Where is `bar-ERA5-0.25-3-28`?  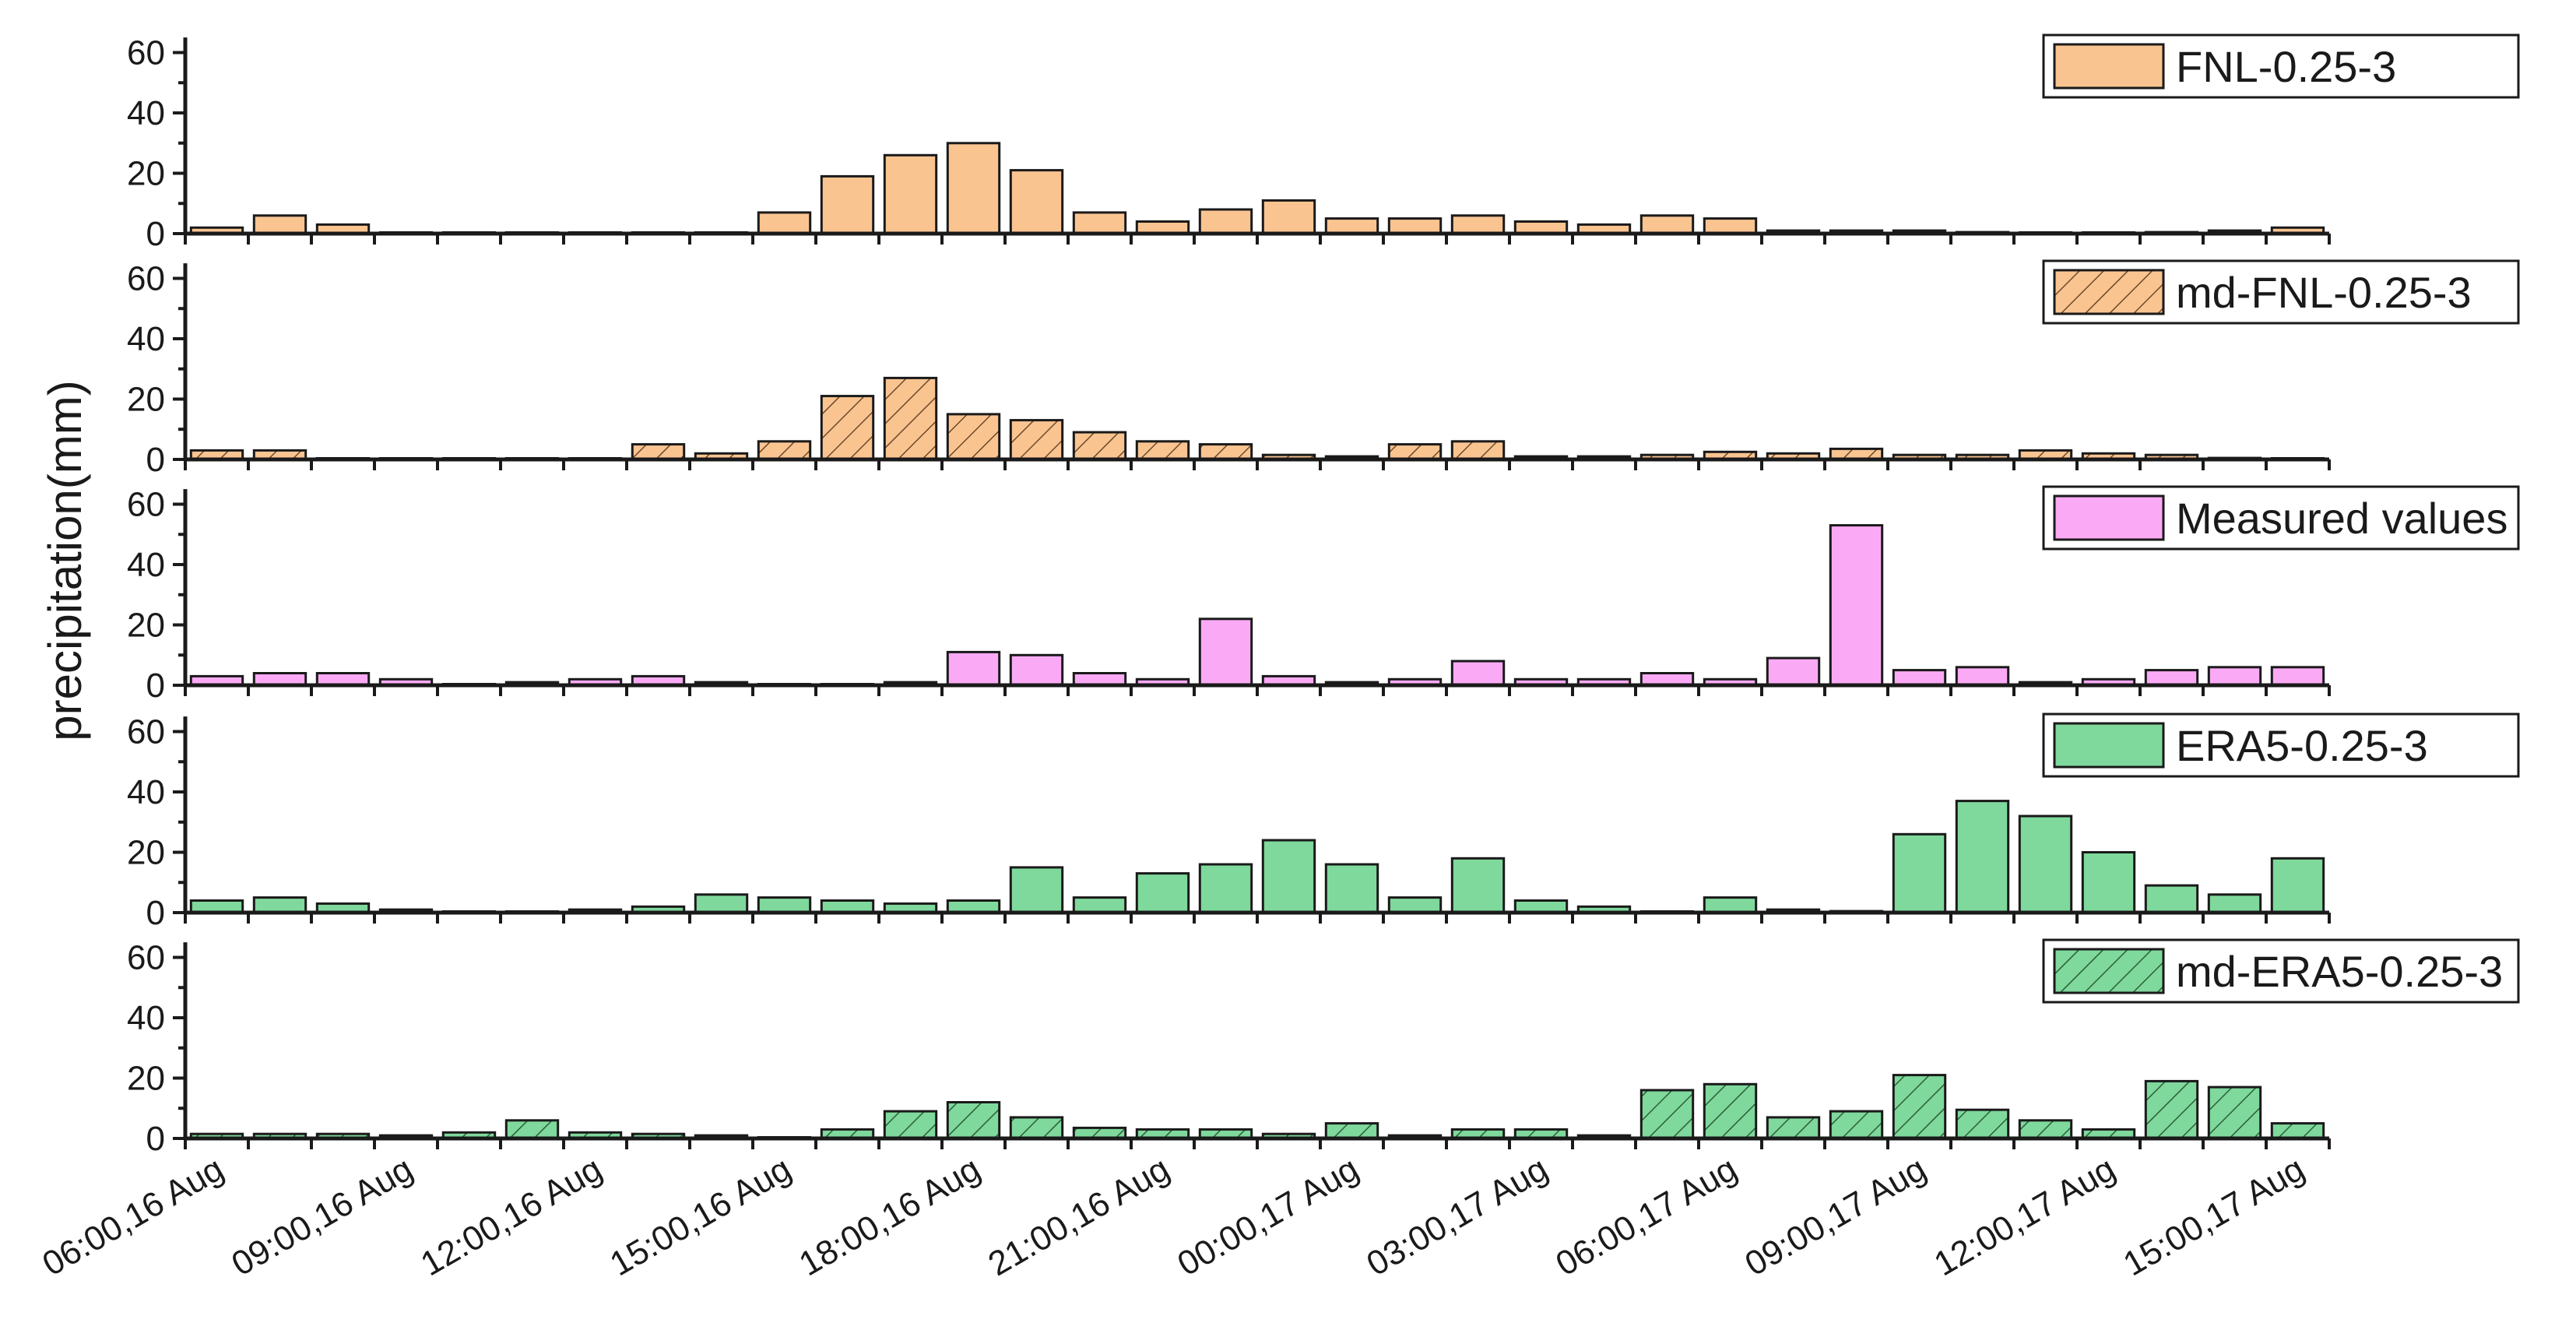 bar-ERA5-0.25-3-28 is located at coordinates (1983, 857).